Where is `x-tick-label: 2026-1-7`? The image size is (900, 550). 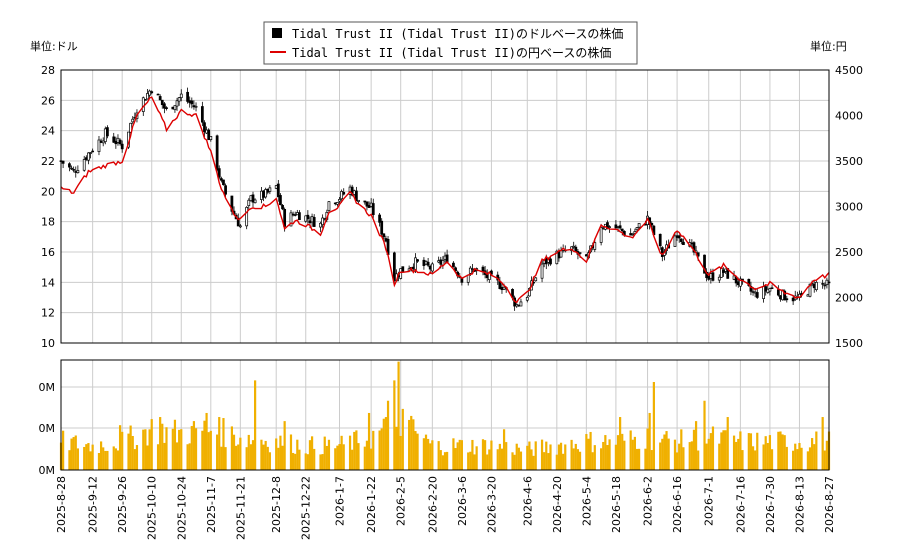 x-tick-label: 2026-1-7 is located at coordinates (340, 501).